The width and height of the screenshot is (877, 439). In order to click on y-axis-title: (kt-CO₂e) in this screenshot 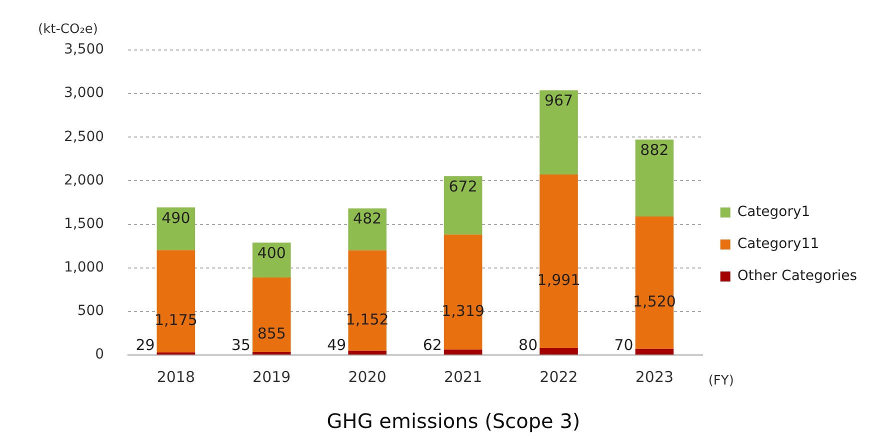, I will do `click(68, 29)`.